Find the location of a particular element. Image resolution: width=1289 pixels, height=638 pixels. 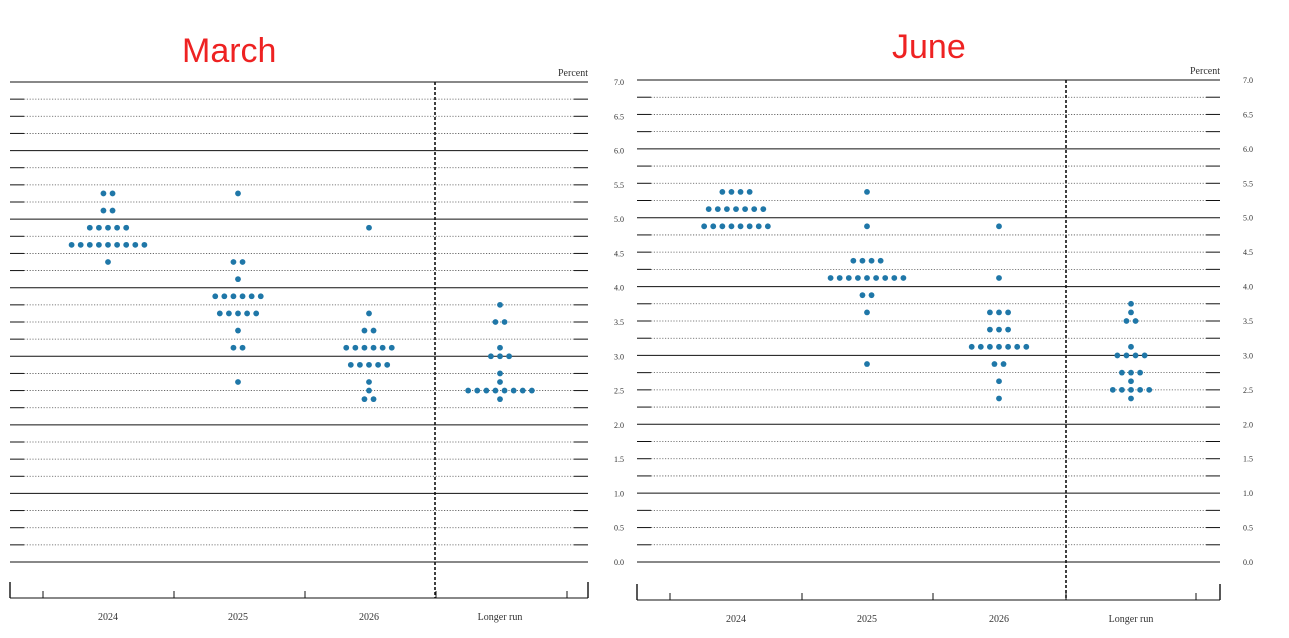

y-tick-label: 1.5 is located at coordinates (619, 459).